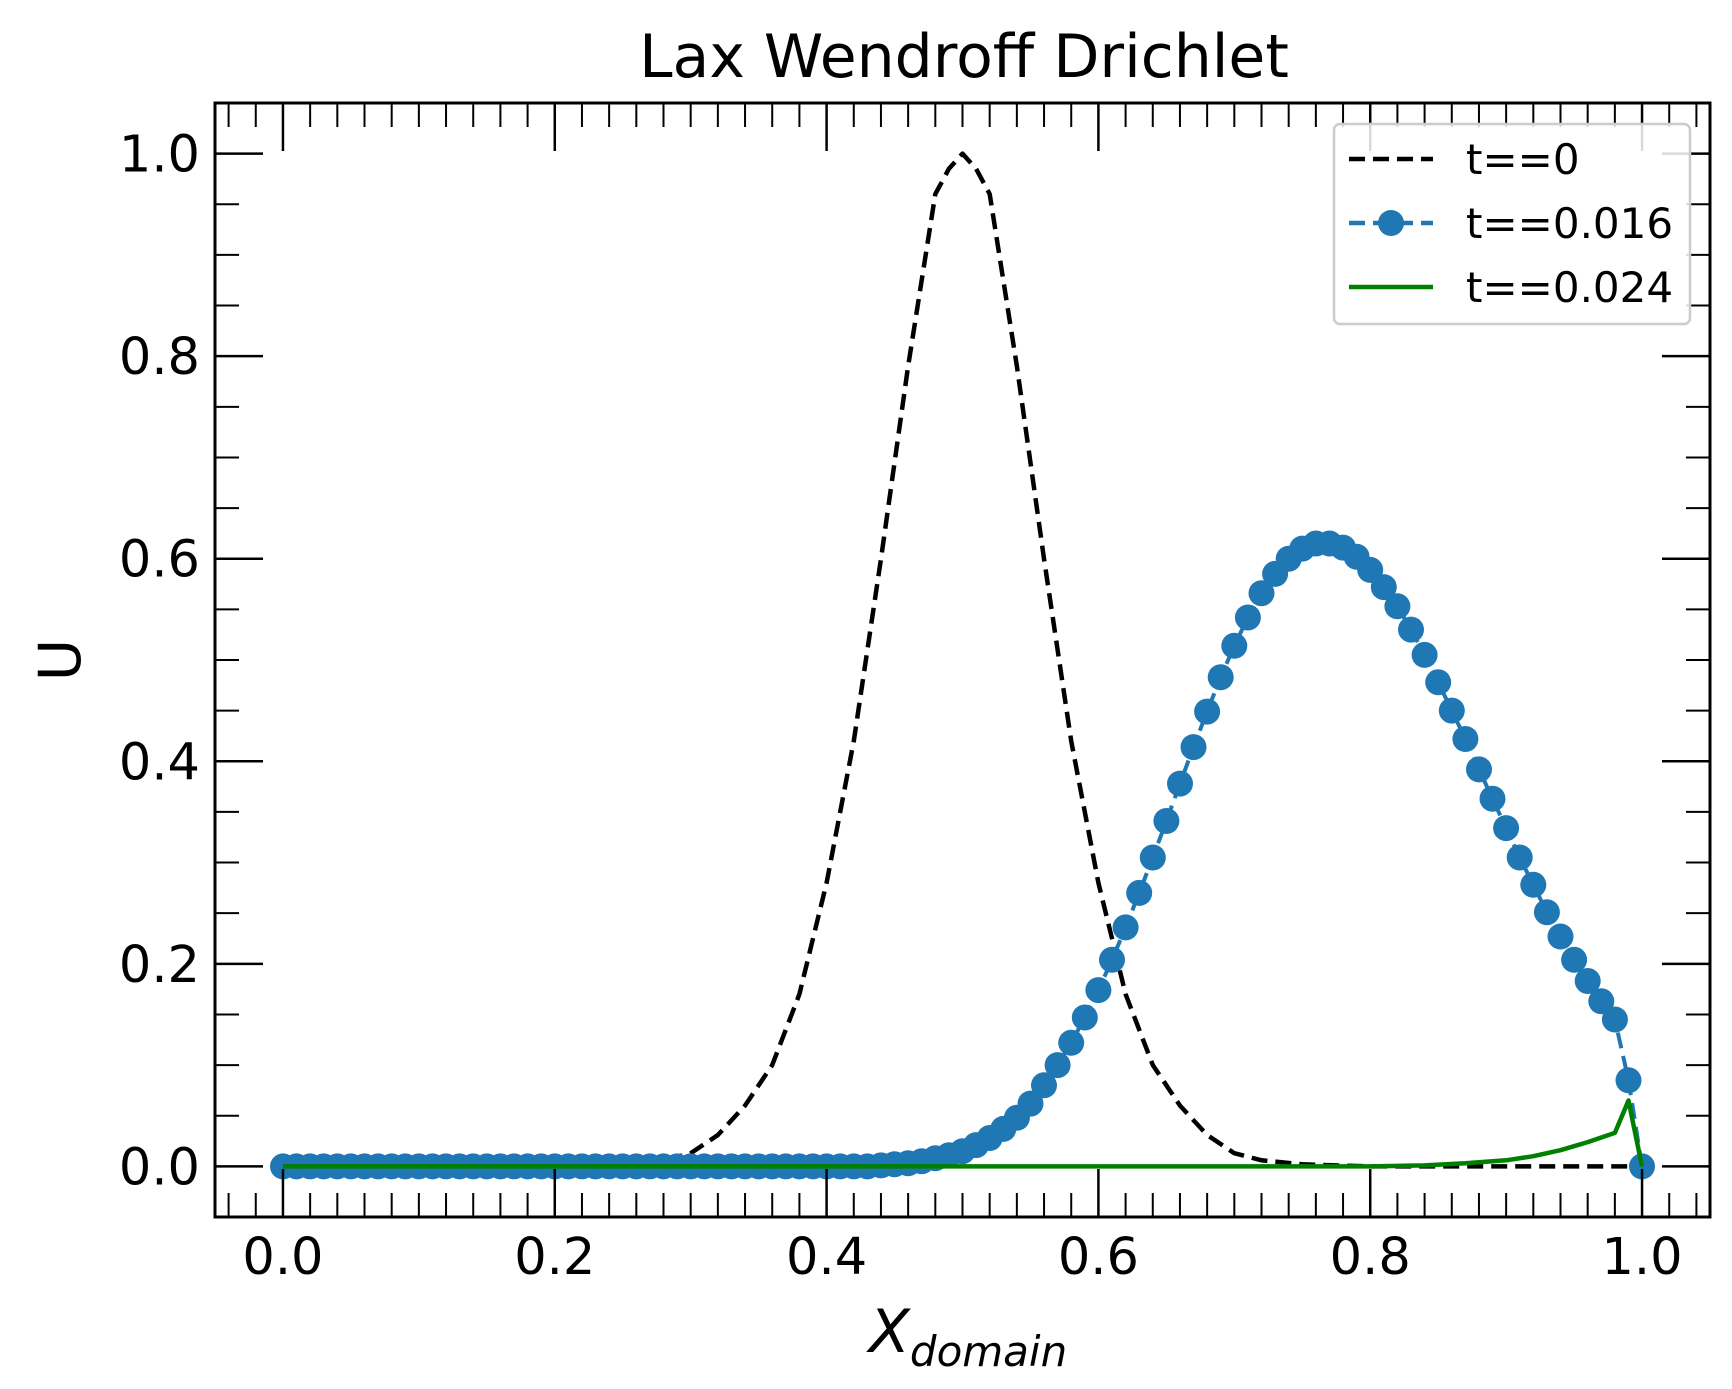  I want to click on legend-entries: t==0 t==0.016 t==0.024, so click(1511, 223).